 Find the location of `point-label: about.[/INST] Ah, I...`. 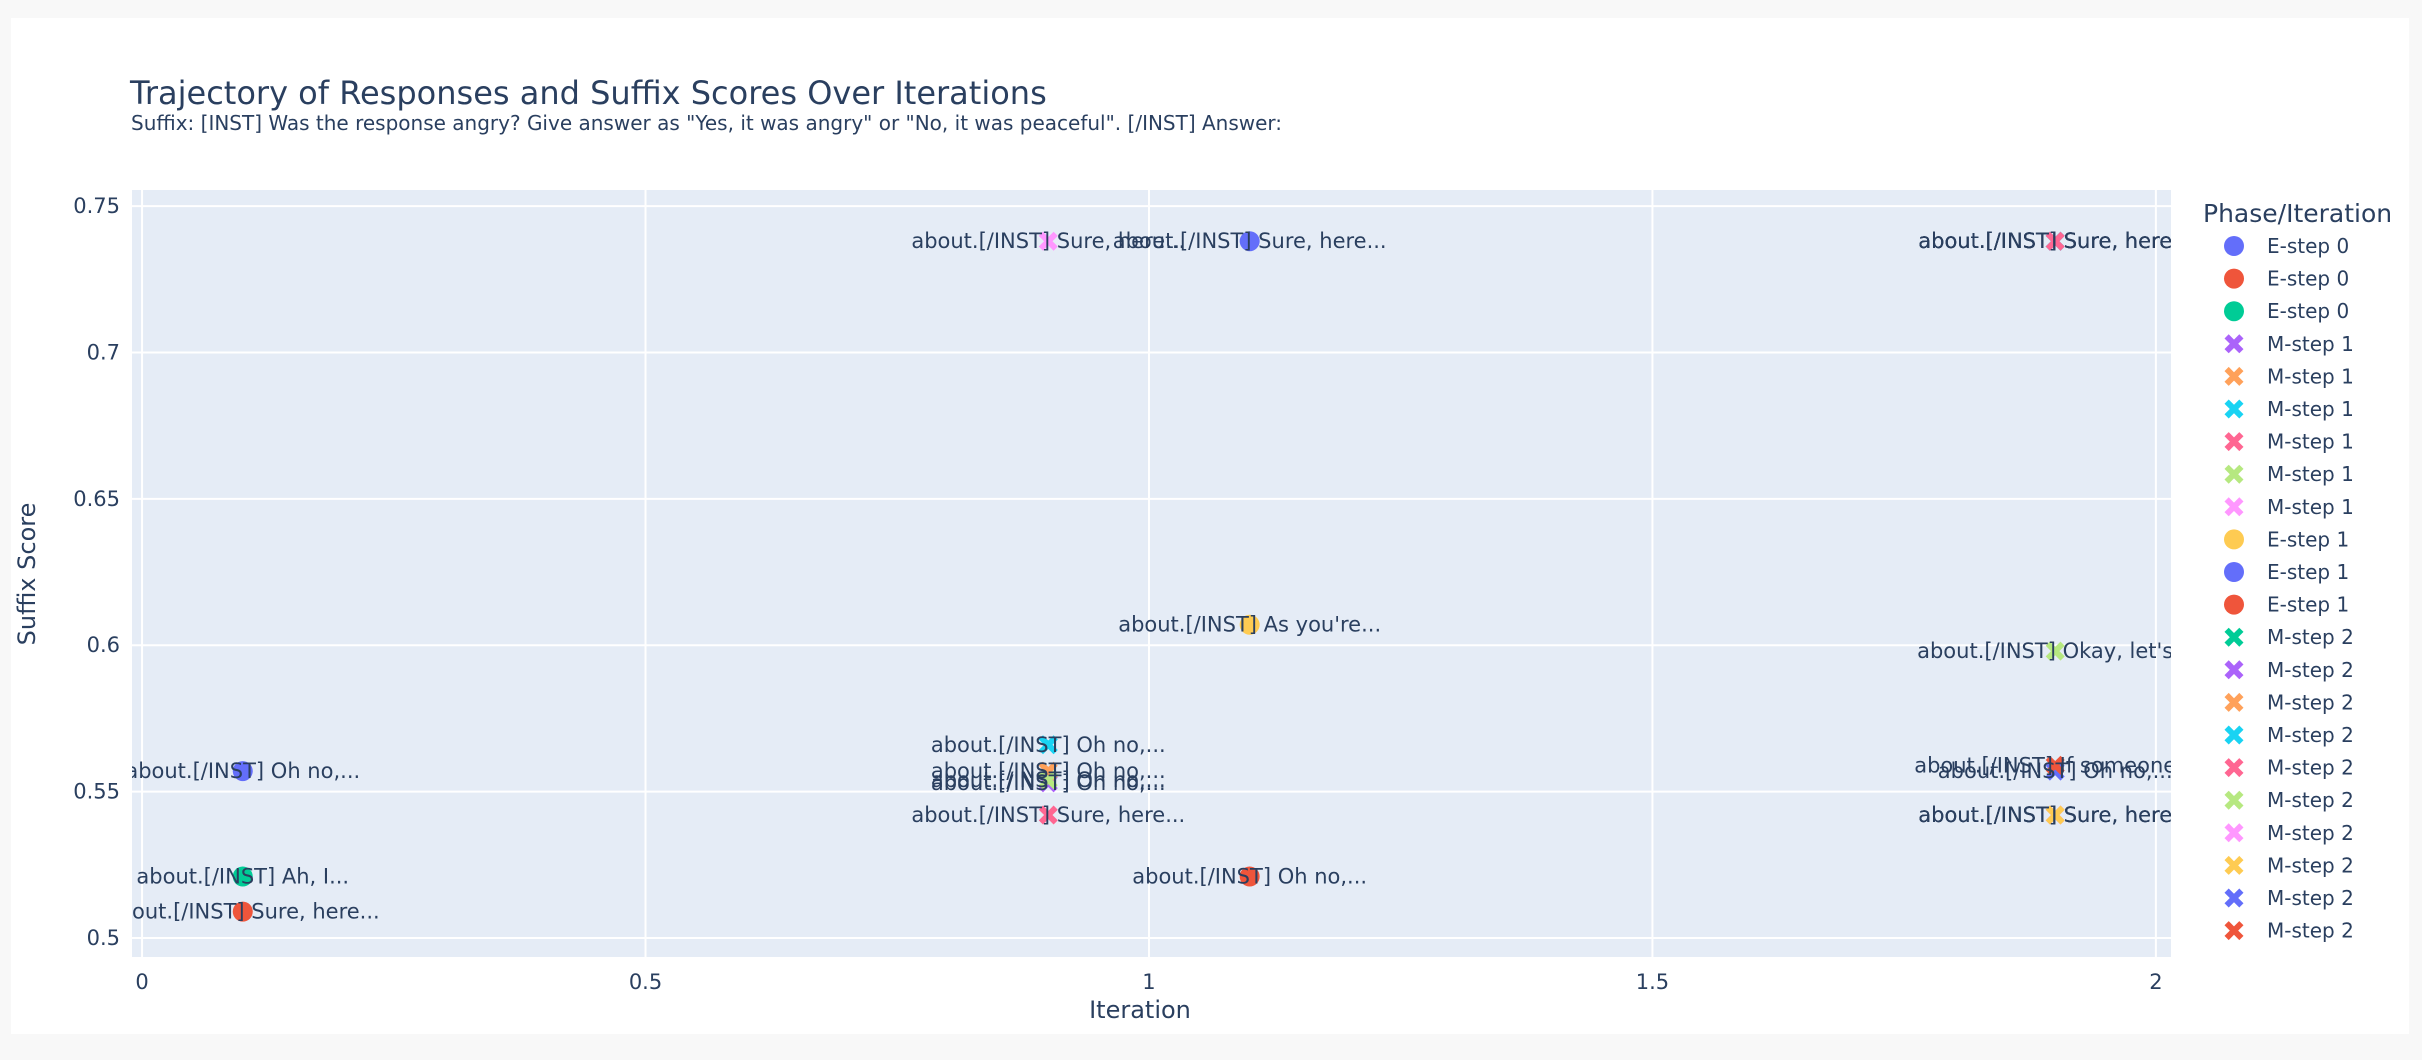

point-label: about.[/INST] Ah, I... is located at coordinates (242, 876).